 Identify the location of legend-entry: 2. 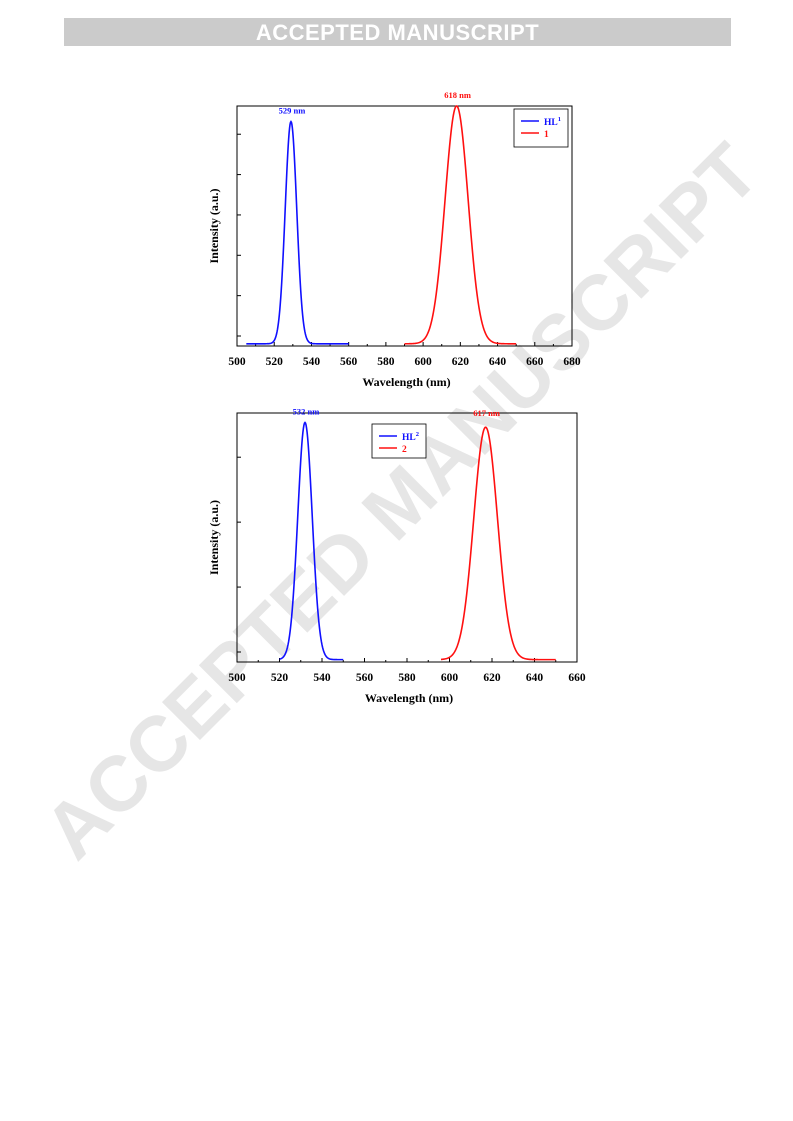
(404, 450).